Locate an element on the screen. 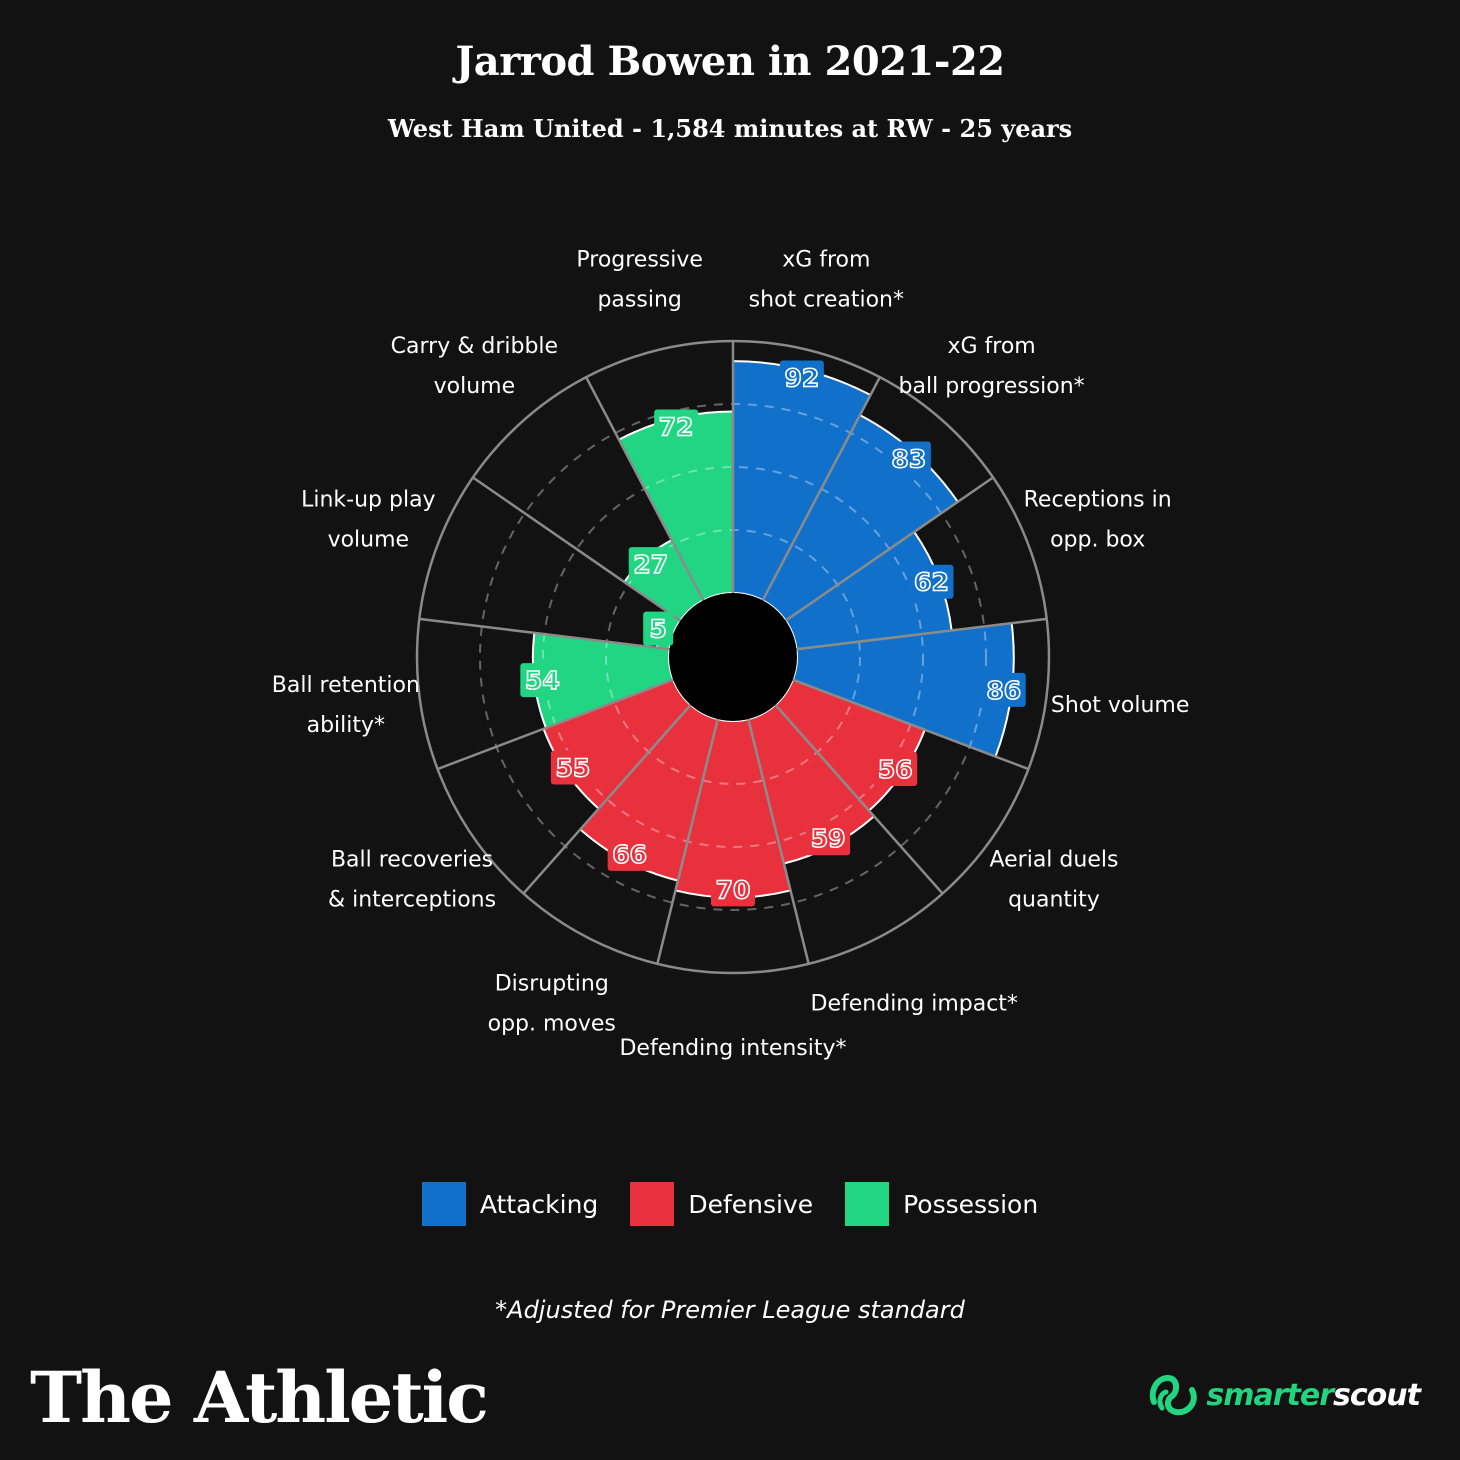  category-label-0-line-1: shot creation* is located at coordinates (826, 299).